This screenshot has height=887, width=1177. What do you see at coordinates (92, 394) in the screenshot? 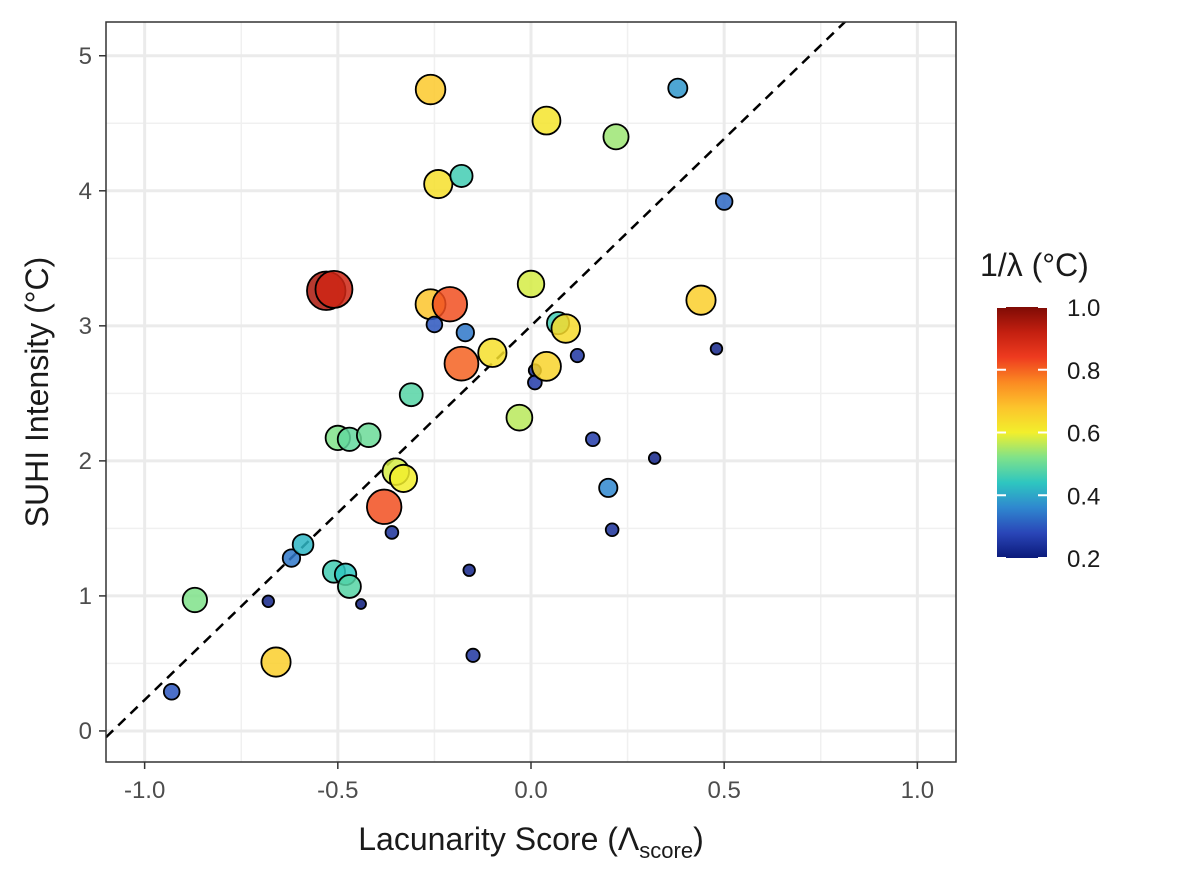
I see `y-axis-ticks: 0 1 2 3 4 5` at bounding box center [92, 394].